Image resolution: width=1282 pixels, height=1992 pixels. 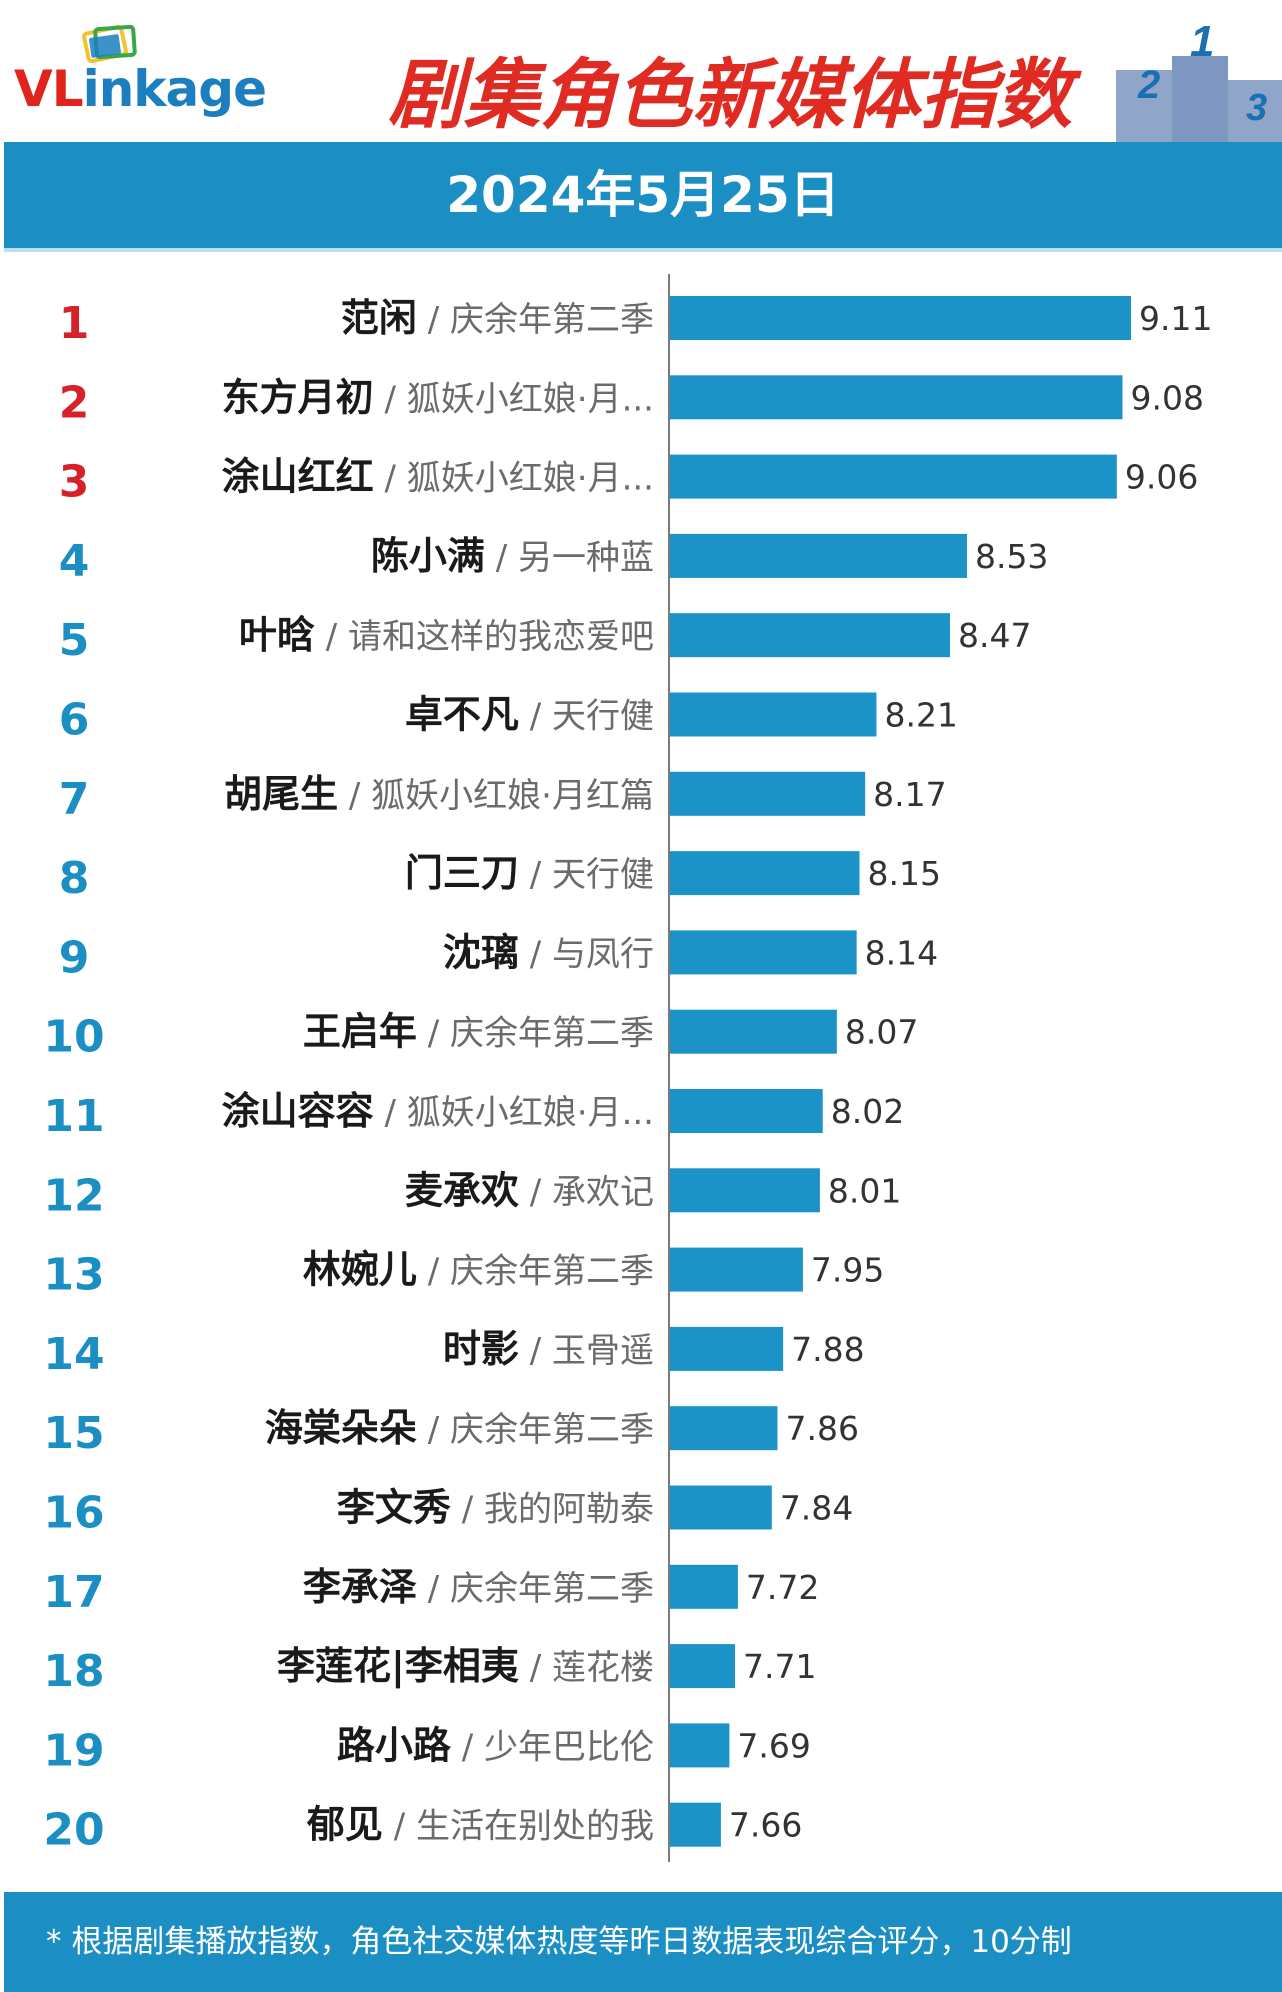 What do you see at coordinates (73, 1037) in the screenshot?
I see `rank-label: 10` at bounding box center [73, 1037].